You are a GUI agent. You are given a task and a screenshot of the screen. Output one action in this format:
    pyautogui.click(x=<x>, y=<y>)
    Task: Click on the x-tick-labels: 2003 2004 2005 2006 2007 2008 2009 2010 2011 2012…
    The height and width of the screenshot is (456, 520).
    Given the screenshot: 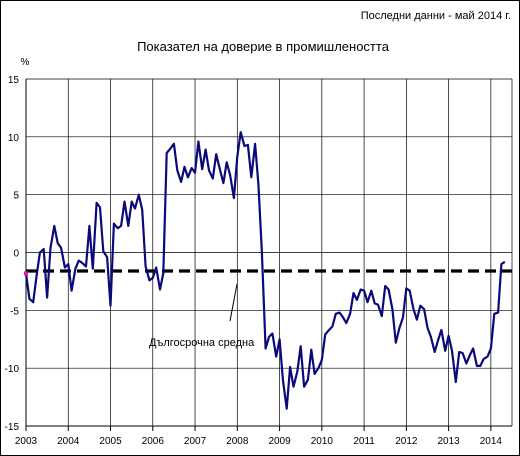 What is the action you would take?
    pyautogui.click(x=259, y=441)
    